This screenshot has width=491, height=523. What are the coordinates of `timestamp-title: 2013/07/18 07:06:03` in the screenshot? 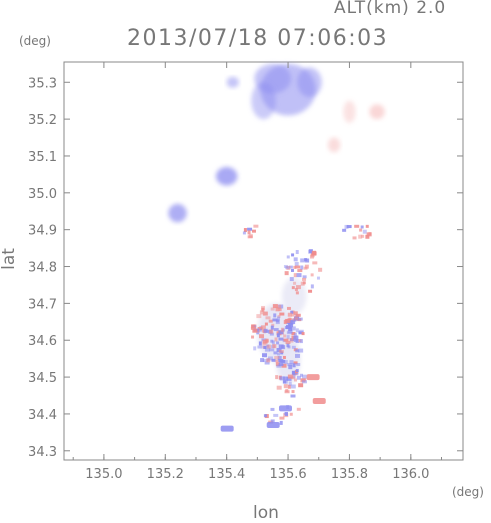 It's located at (258, 38).